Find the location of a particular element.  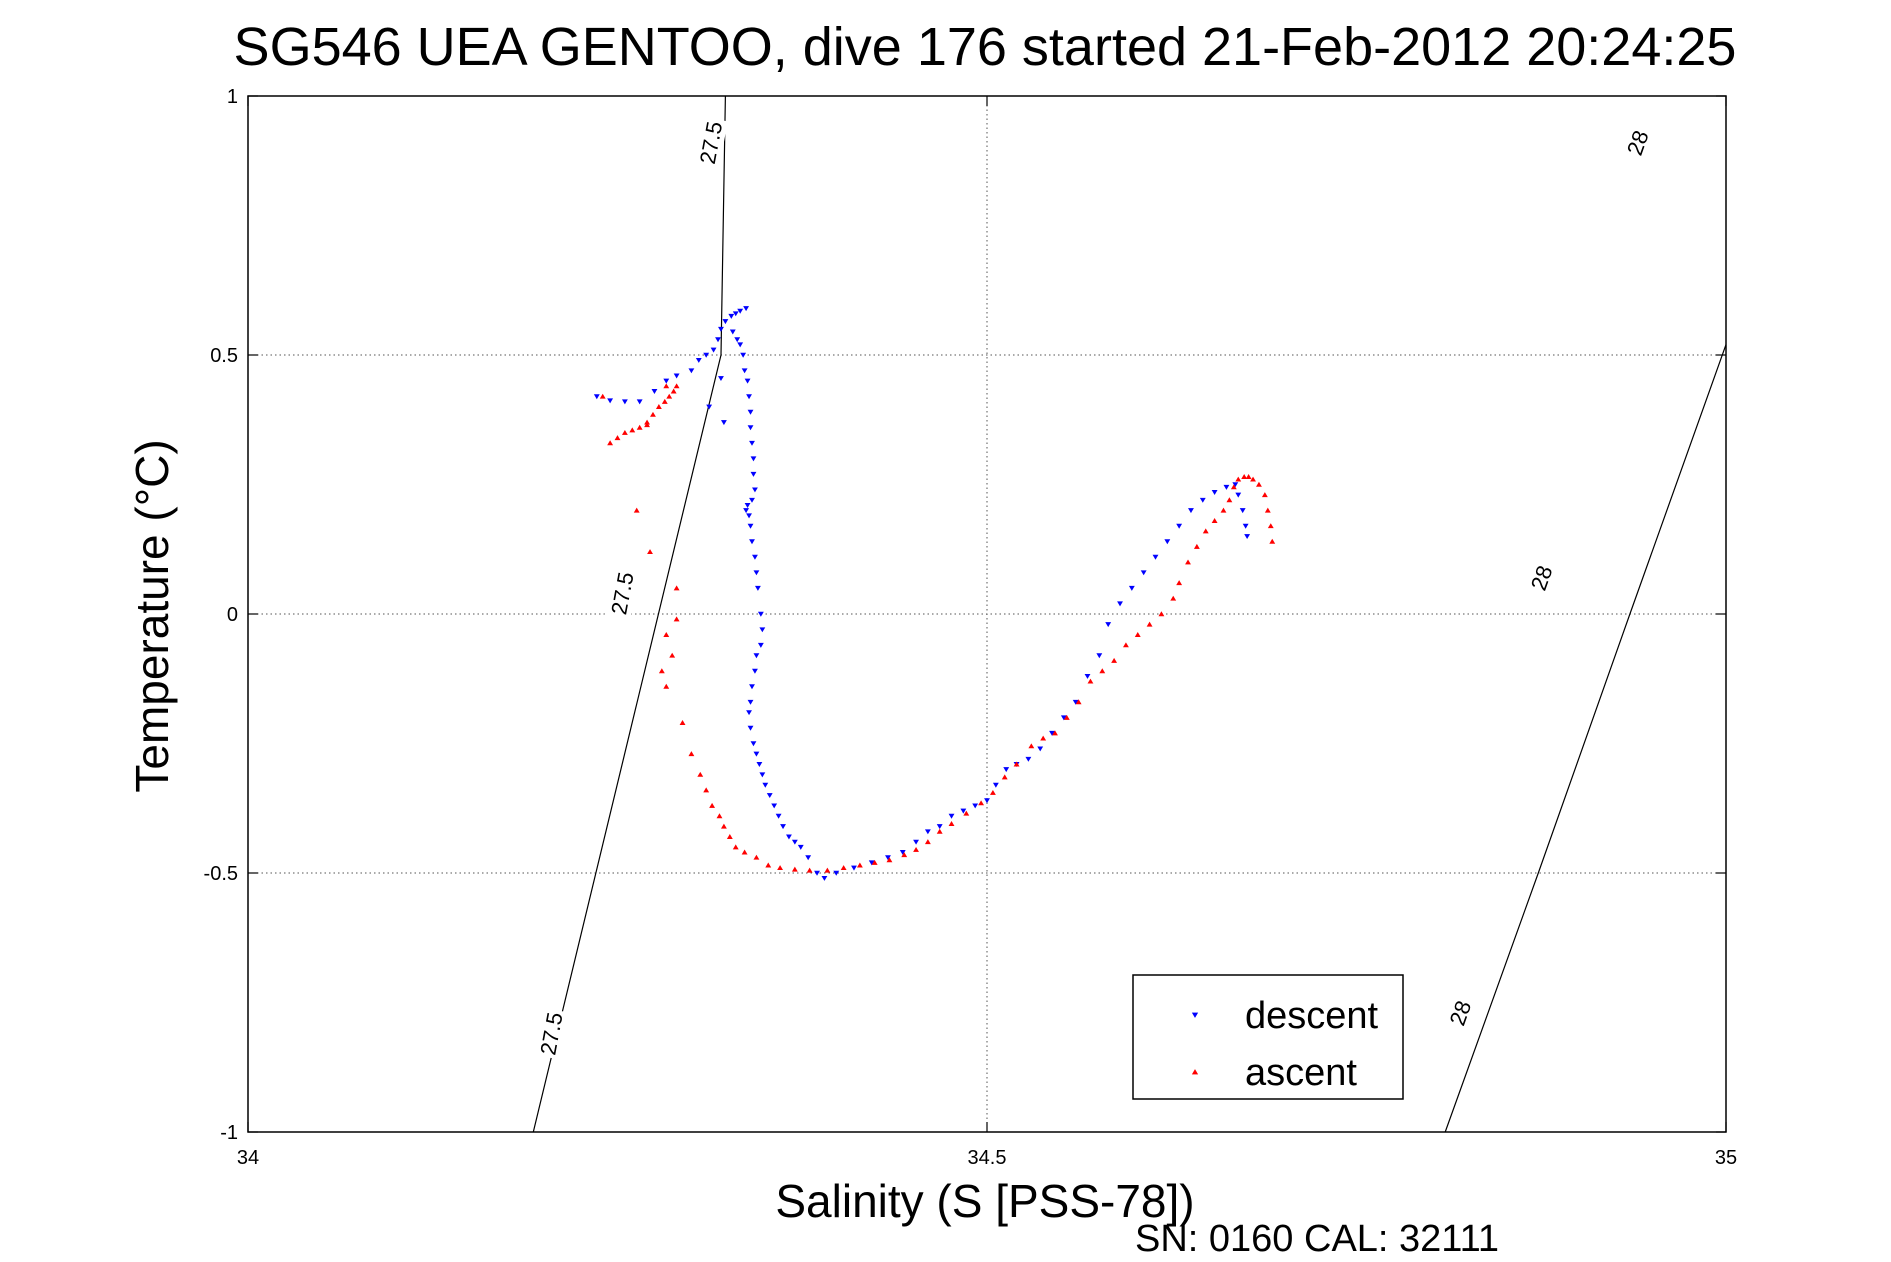

legend-label-descent: descent is located at coordinates (1312, 1016).